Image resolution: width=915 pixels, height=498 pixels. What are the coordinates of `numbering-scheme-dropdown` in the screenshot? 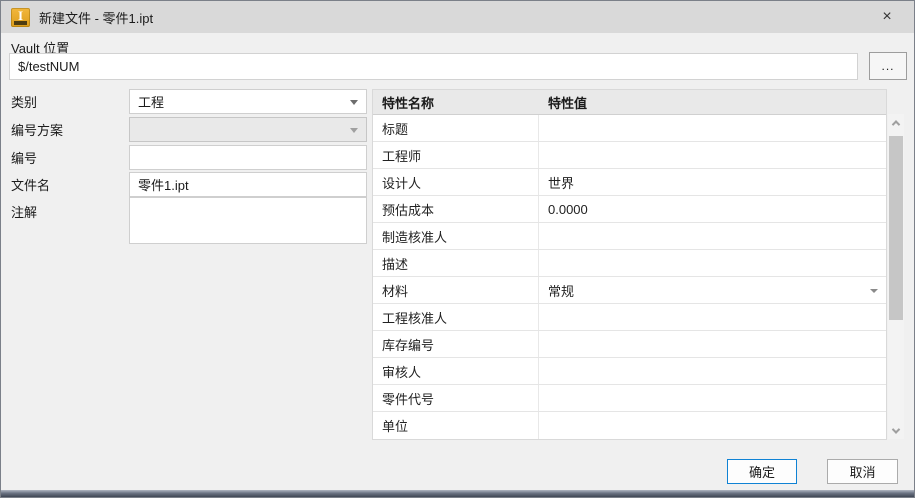 It's located at (248, 129).